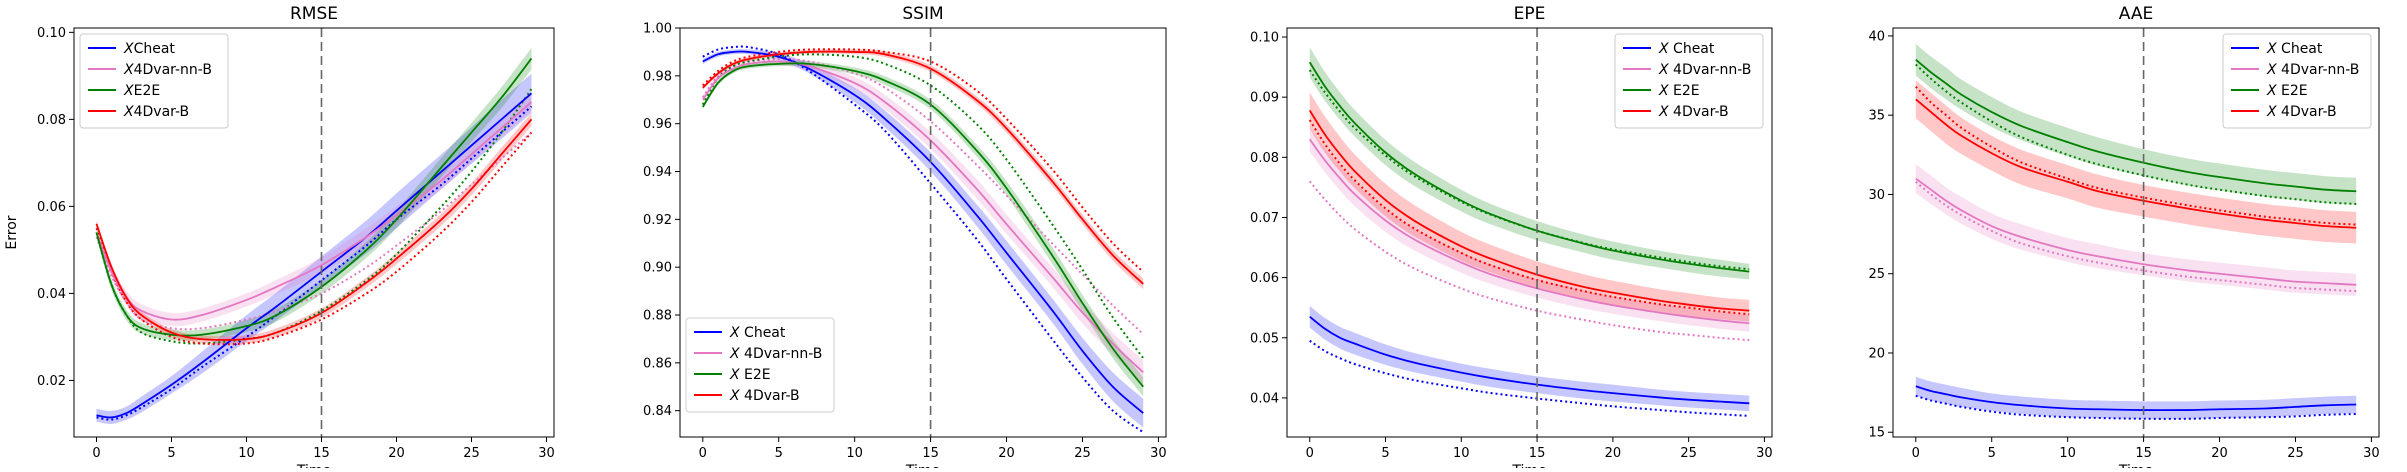  Describe the element at coordinates (141, 91) in the screenshot. I see `legend-entry: XE2E` at that location.